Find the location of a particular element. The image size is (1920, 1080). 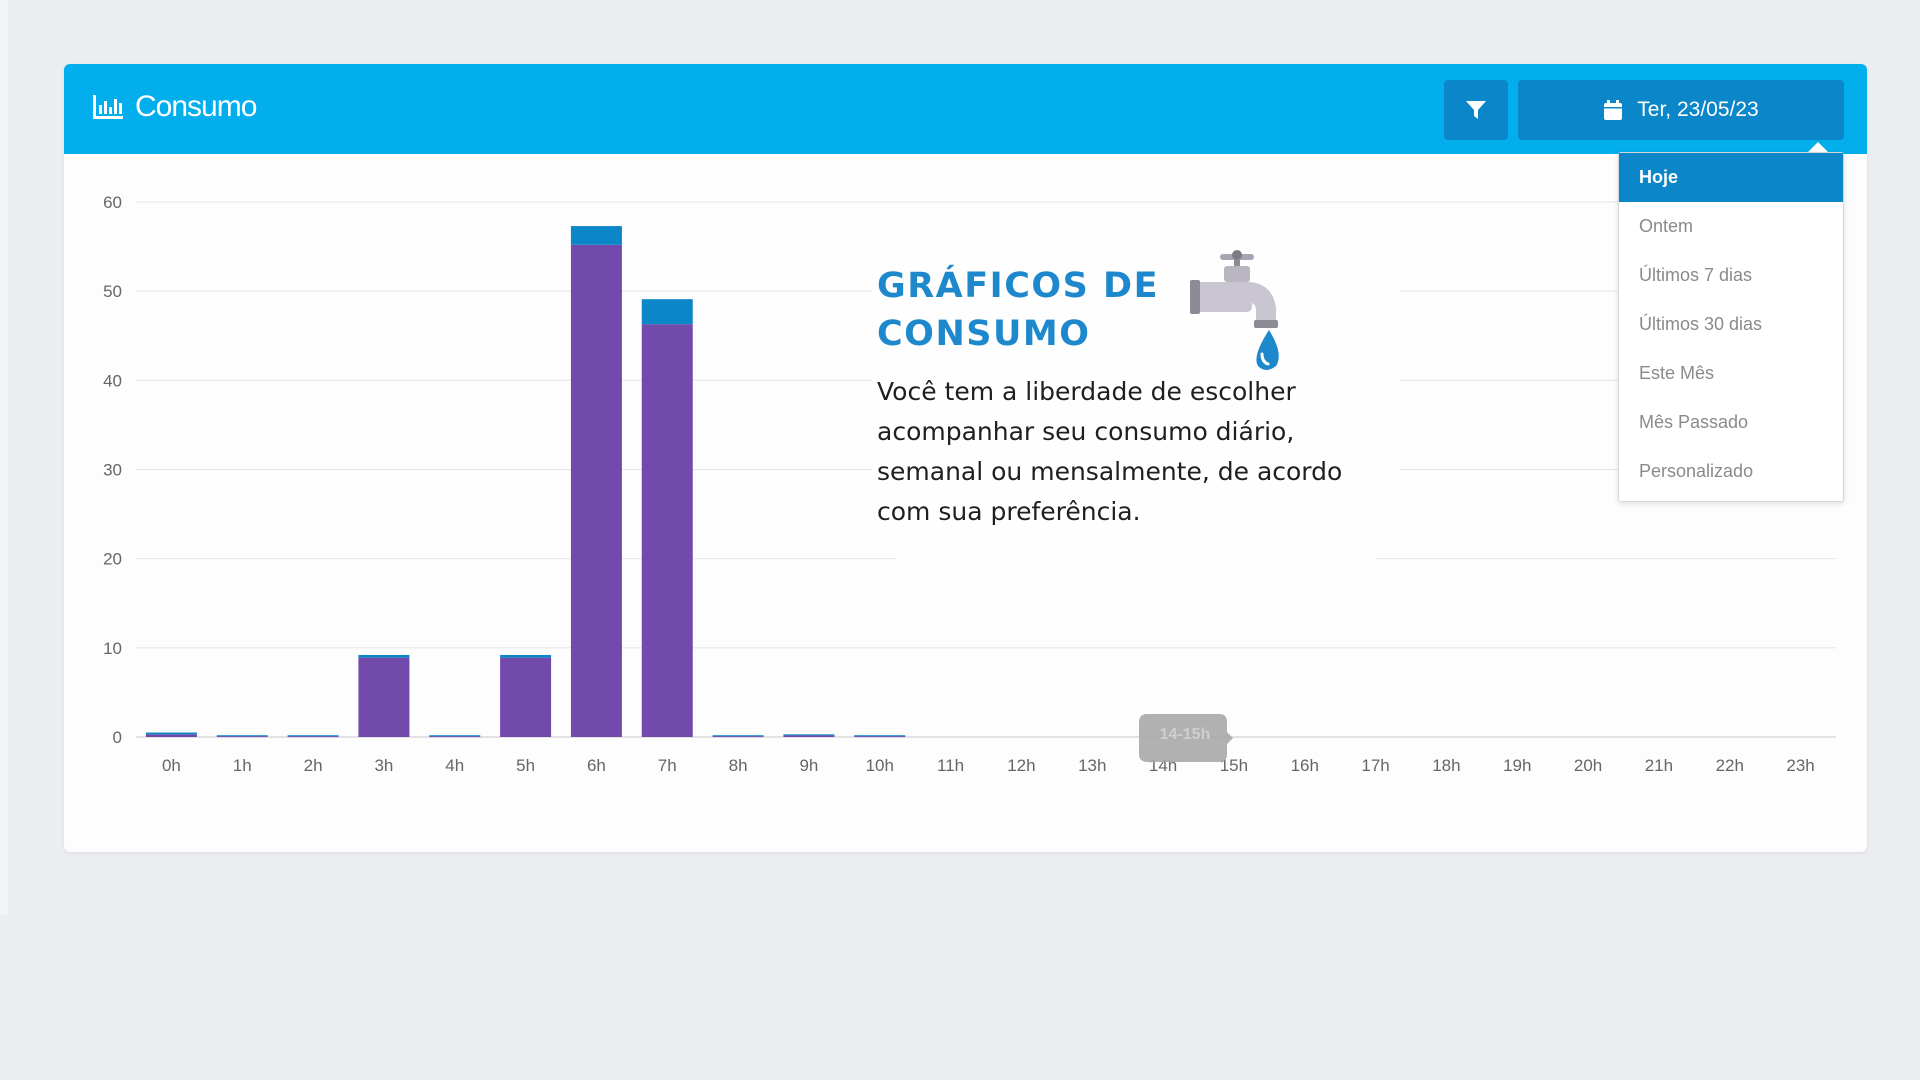

x-tick-label-1h: 1h is located at coordinates (242, 765).